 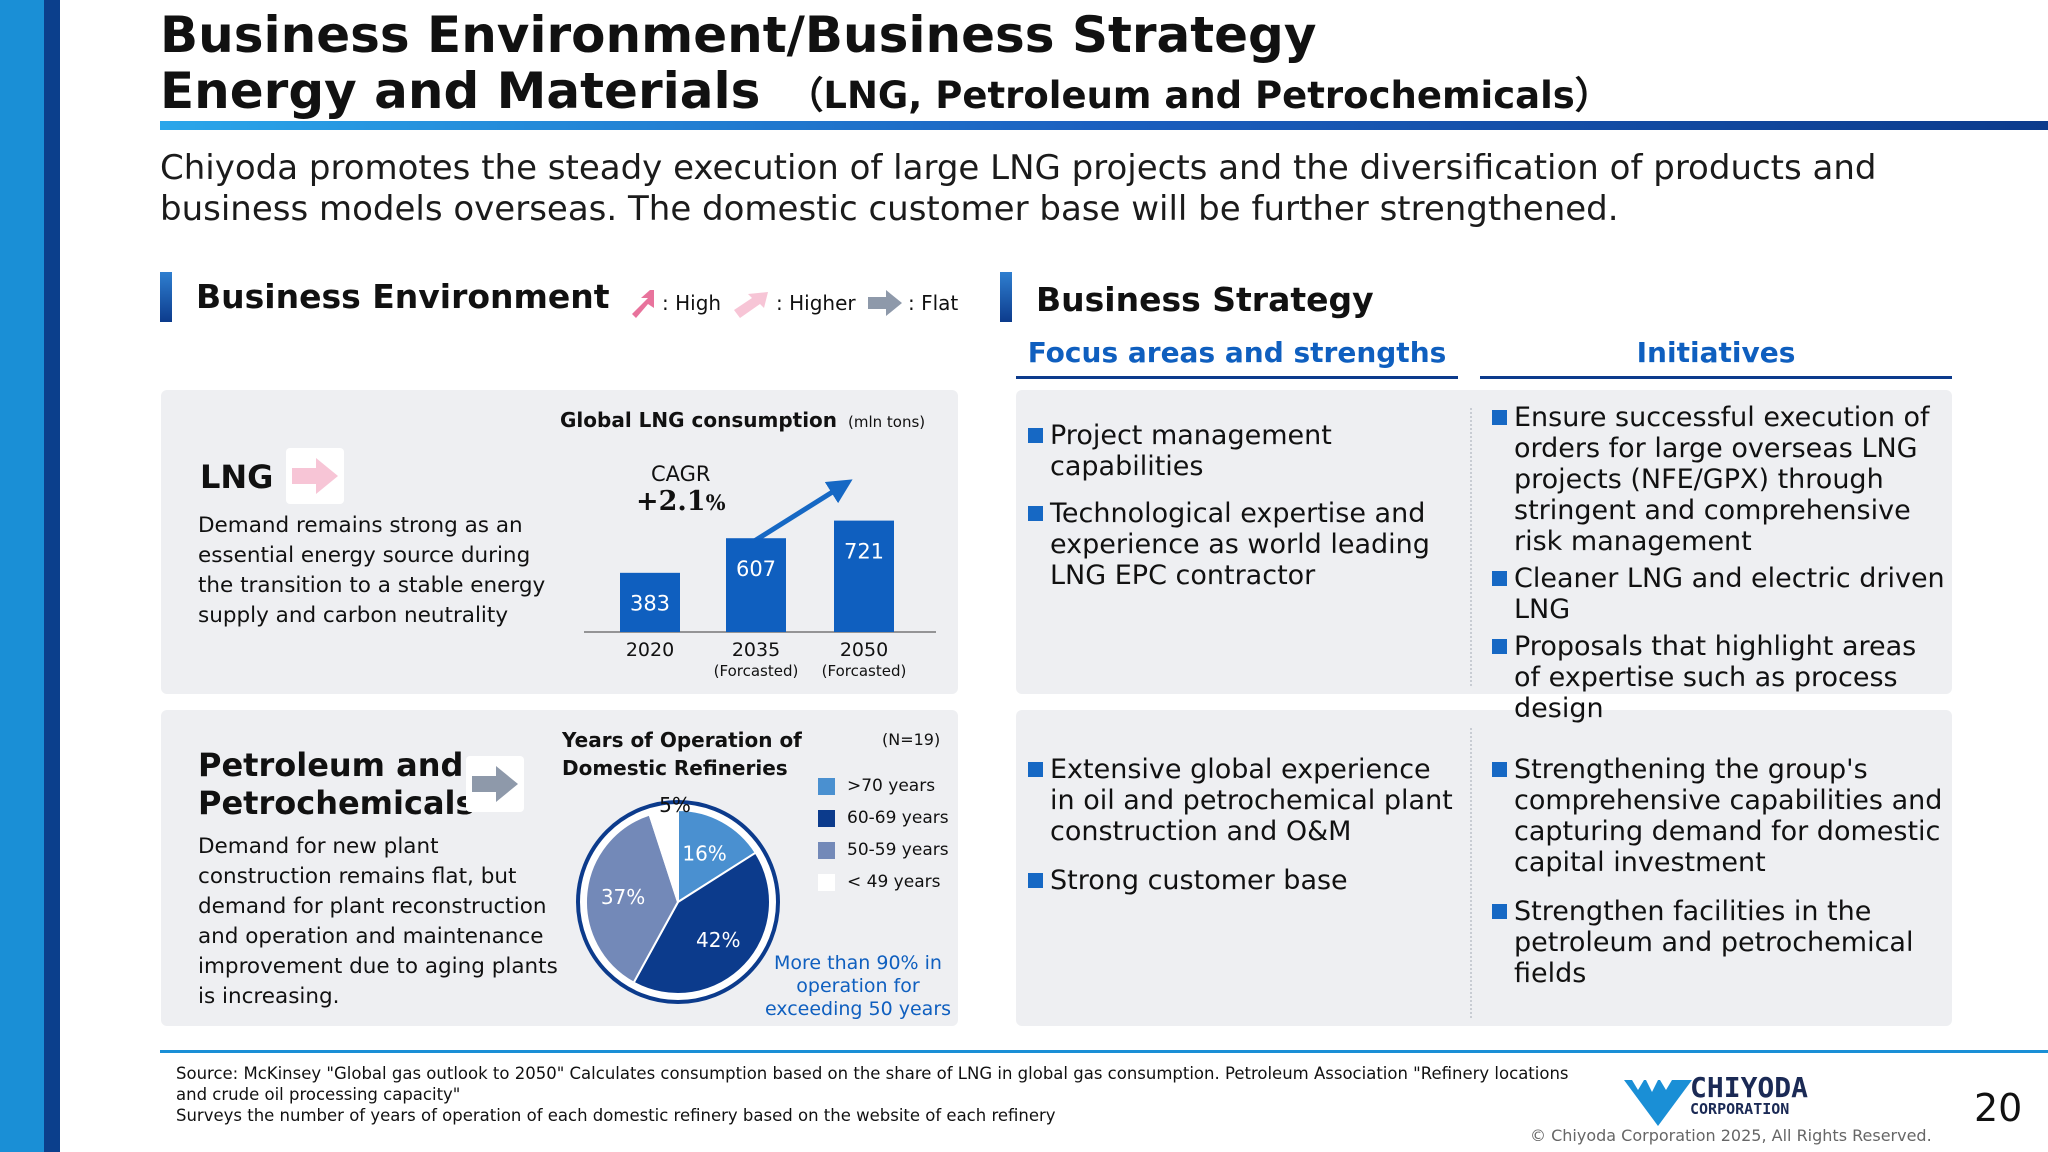 I want to click on cagr-value: +2.1%, so click(x=681, y=501).